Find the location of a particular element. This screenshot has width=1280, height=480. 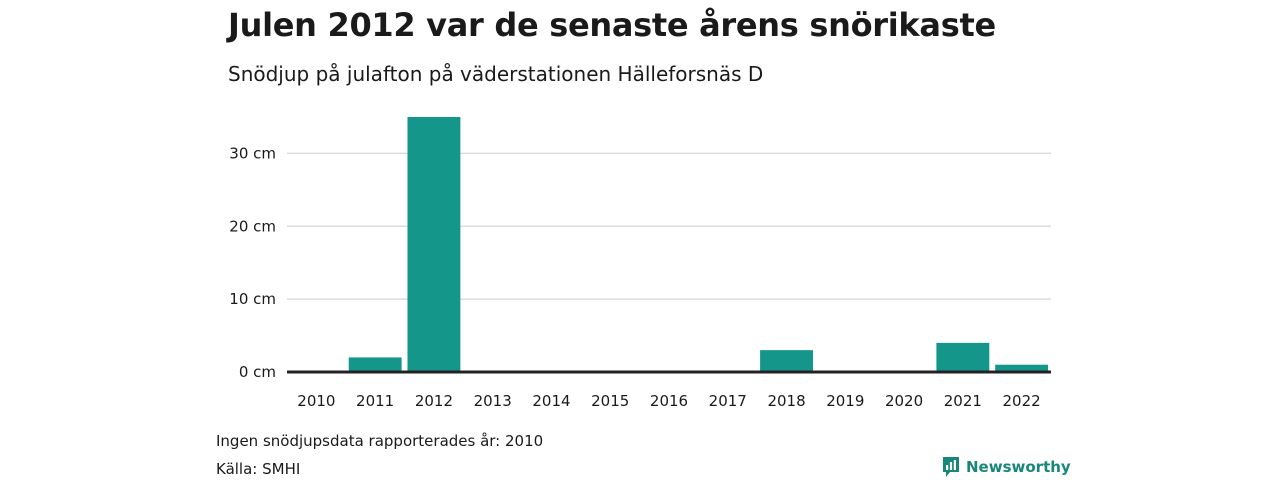

newsworthy-icon is located at coordinates (951, 467).